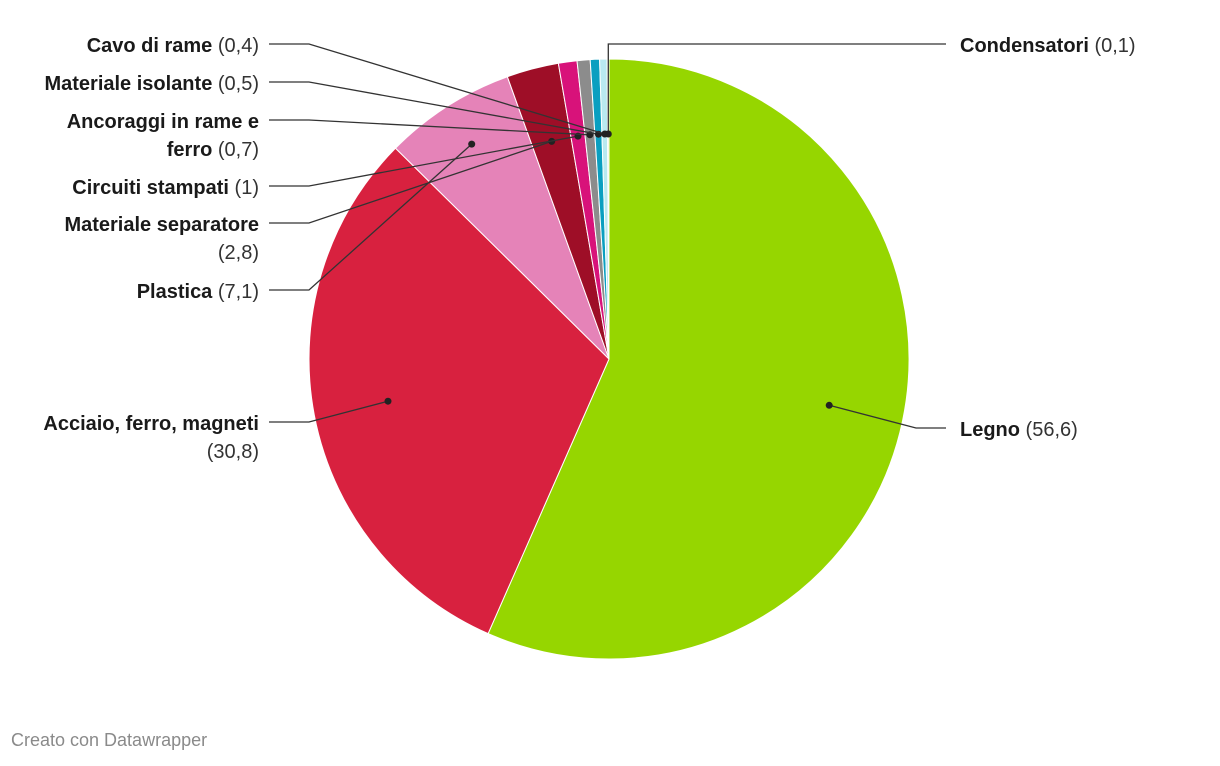  Describe the element at coordinates (434, 108) in the screenshot. I see `leader-line-materiale-isolante` at that location.